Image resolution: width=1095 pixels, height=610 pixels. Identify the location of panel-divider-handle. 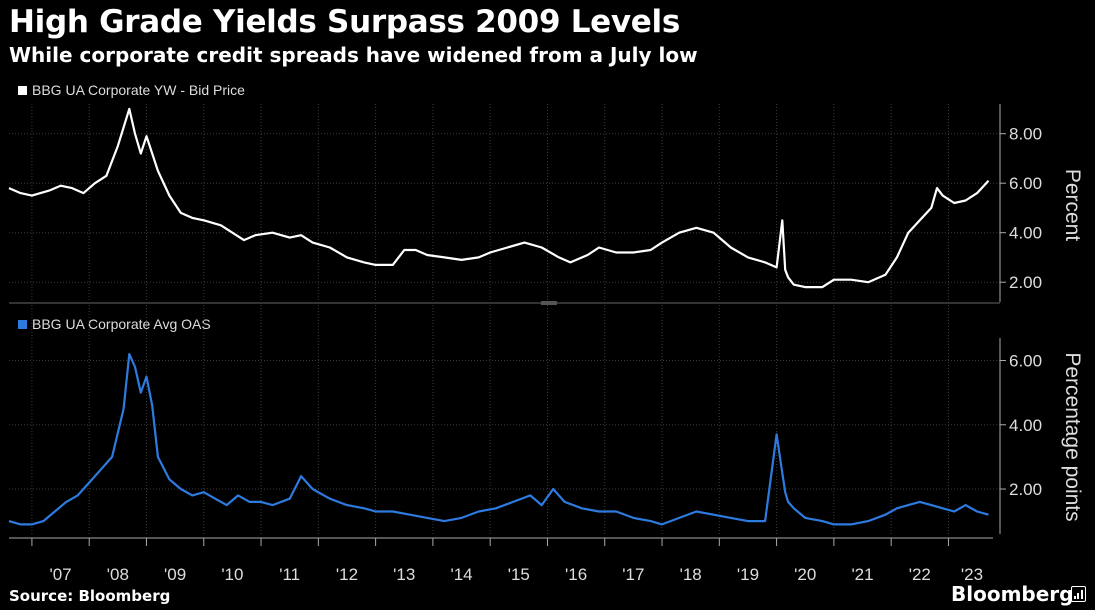
(549, 303).